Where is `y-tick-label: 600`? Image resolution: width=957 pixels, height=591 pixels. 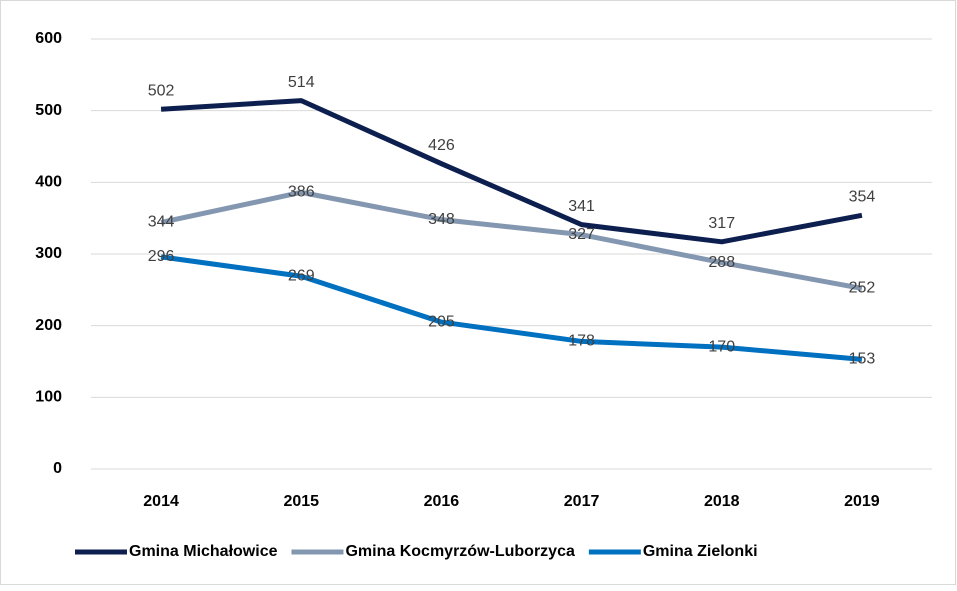
y-tick-label: 600 is located at coordinates (48, 38).